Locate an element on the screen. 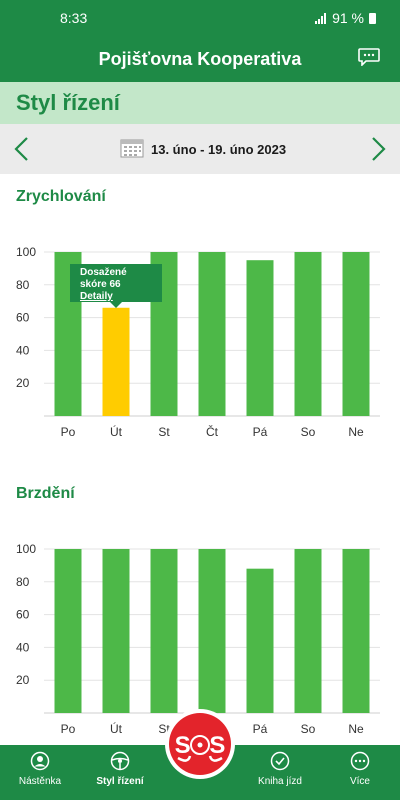 The width and height of the screenshot is (400, 800). status-indicators: 91 % is located at coordinates (345, 18).